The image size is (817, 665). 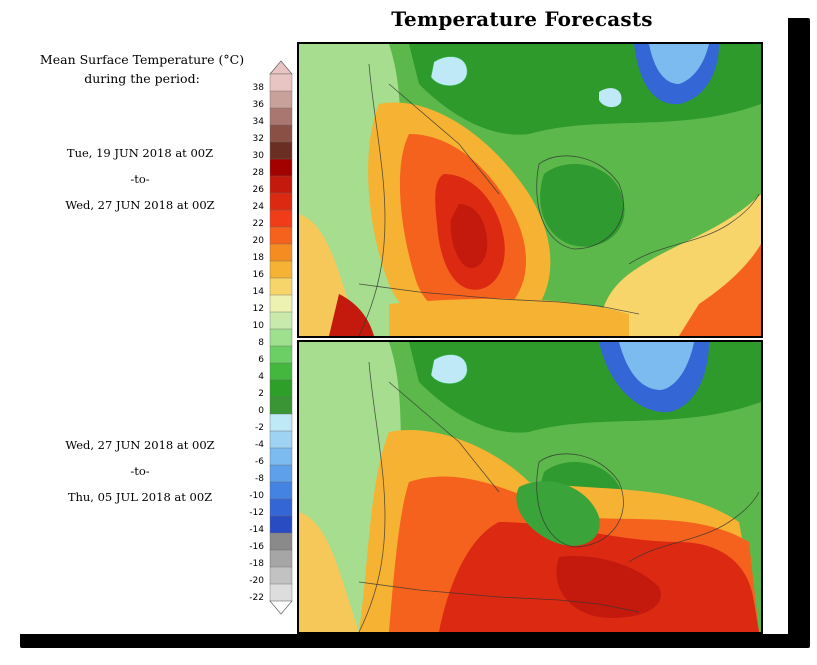 I want to click on colorbar-tick-label: 36, so click(x=258, y=105).